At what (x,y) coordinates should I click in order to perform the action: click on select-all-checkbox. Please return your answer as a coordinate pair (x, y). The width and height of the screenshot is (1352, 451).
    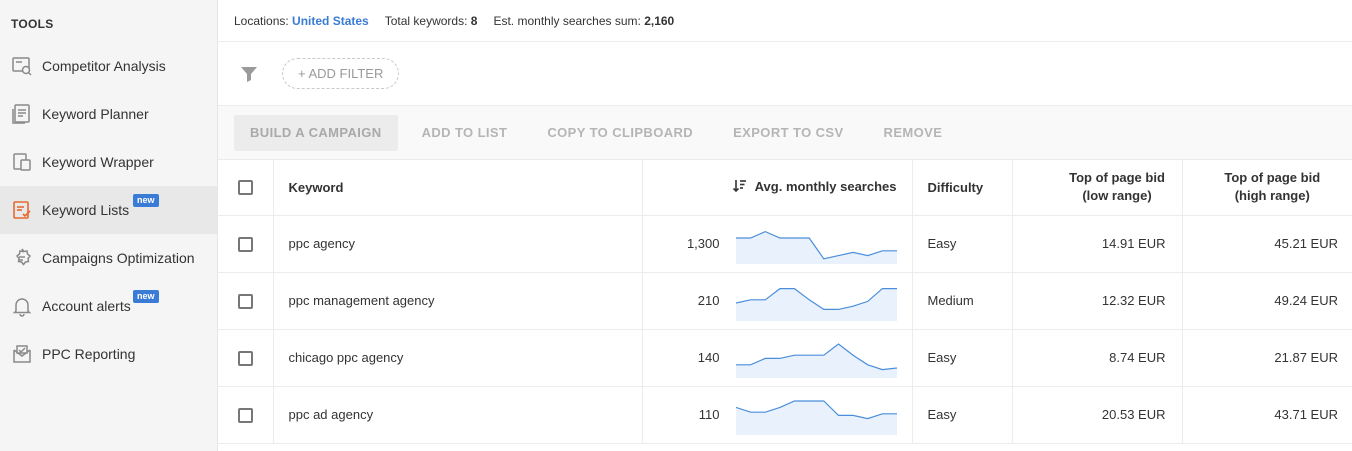
    Looking at the image, I should click on (245, 188).